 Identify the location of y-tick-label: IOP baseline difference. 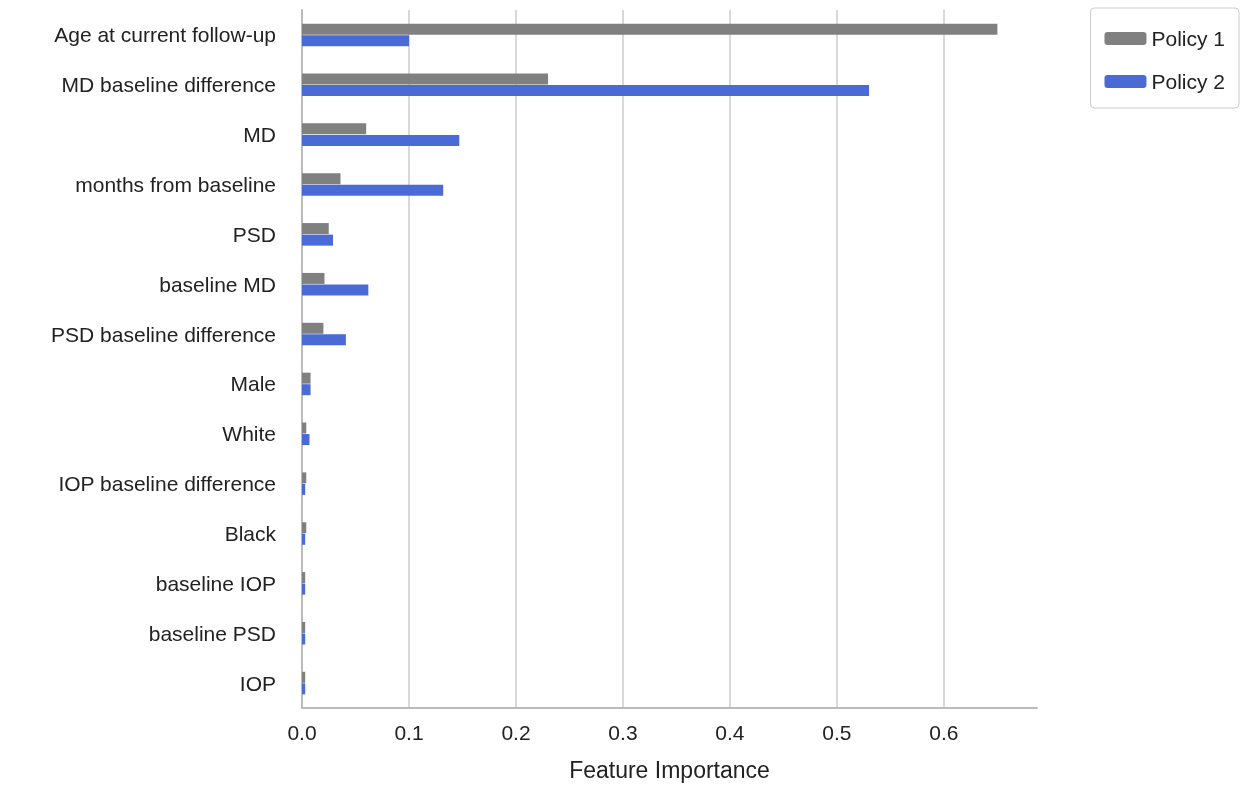
(167, 484).